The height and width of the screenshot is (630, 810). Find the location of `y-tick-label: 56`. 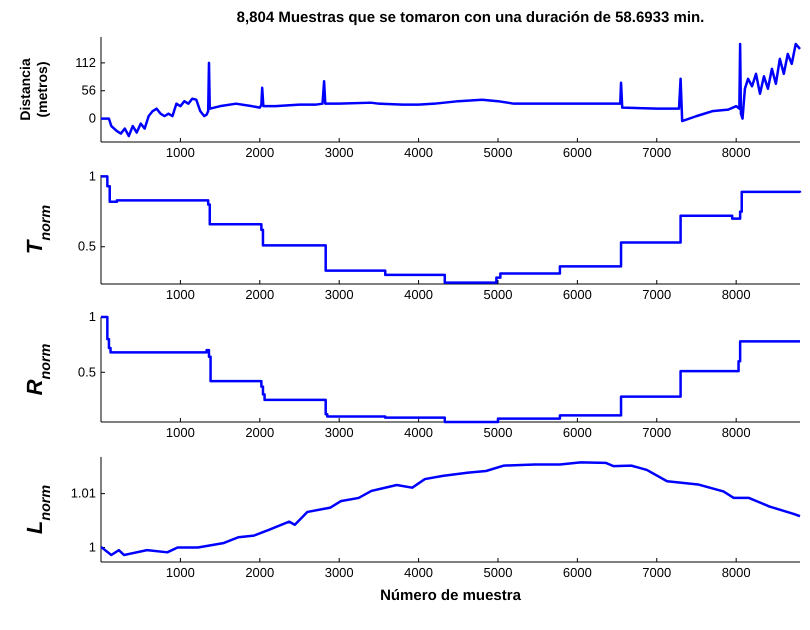

y-tick-label: 56 is located at coordinates (89, 90).